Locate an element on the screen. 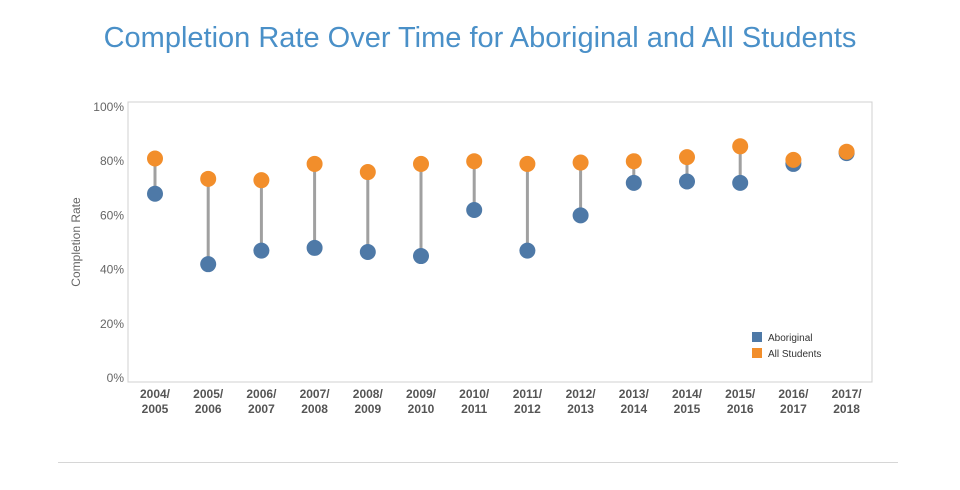 The image size is (960, 490). x-tick-label: 2004/2005 is located at coordinates (155, 401).